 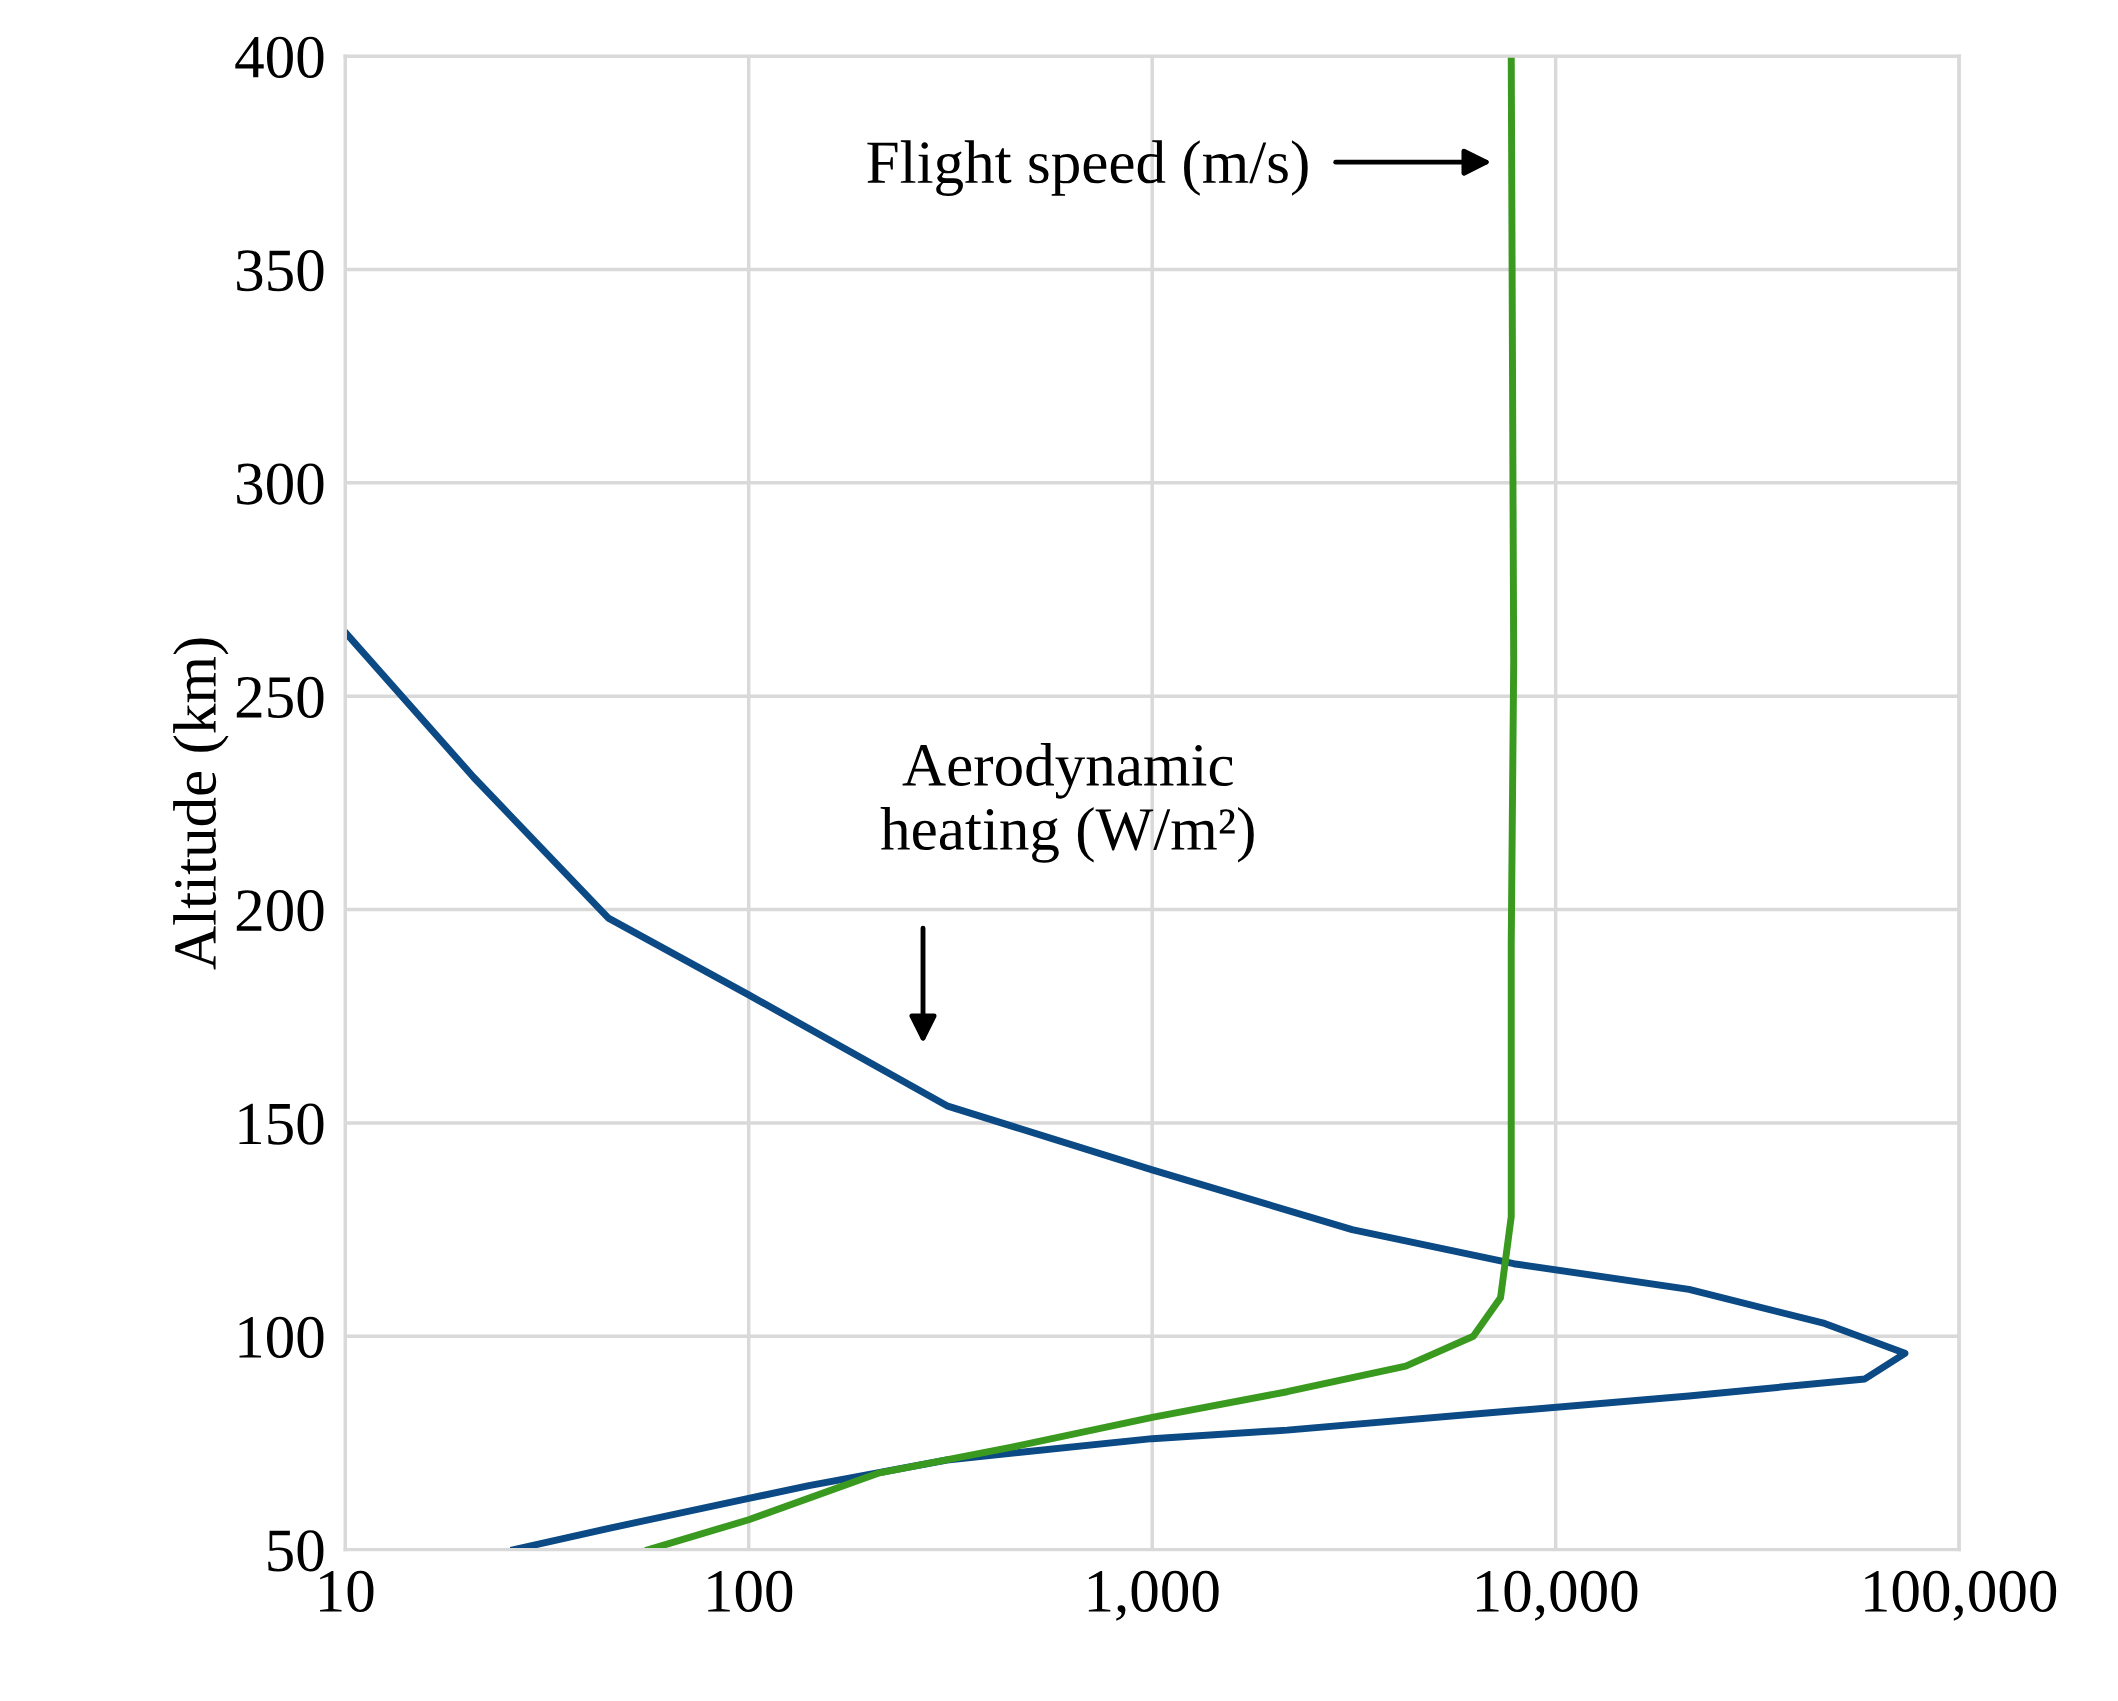 I want to click on y-tick-label: 100, so click(x=281, y=1337).